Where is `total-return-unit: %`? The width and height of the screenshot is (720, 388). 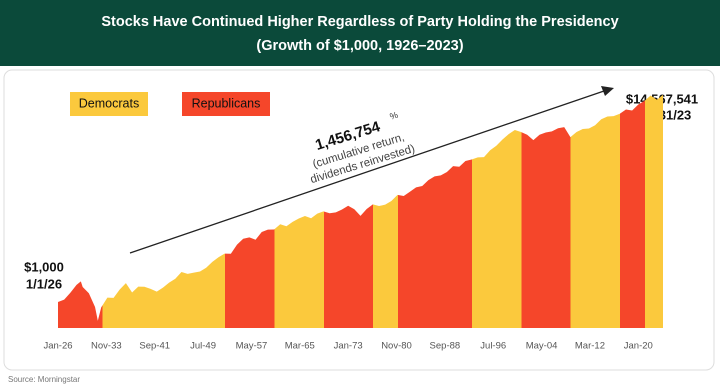
total-return-unit: % is located at coordinates (393, 116).